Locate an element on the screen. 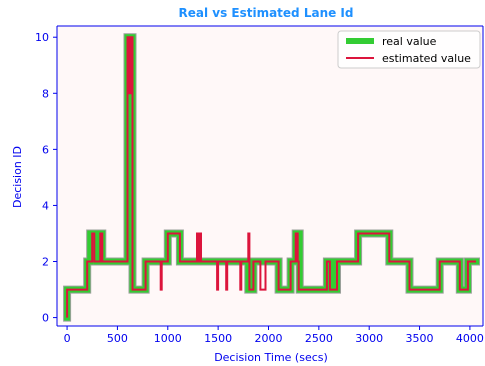  y-tick-label: 4 is located at coordinates (45, 205).